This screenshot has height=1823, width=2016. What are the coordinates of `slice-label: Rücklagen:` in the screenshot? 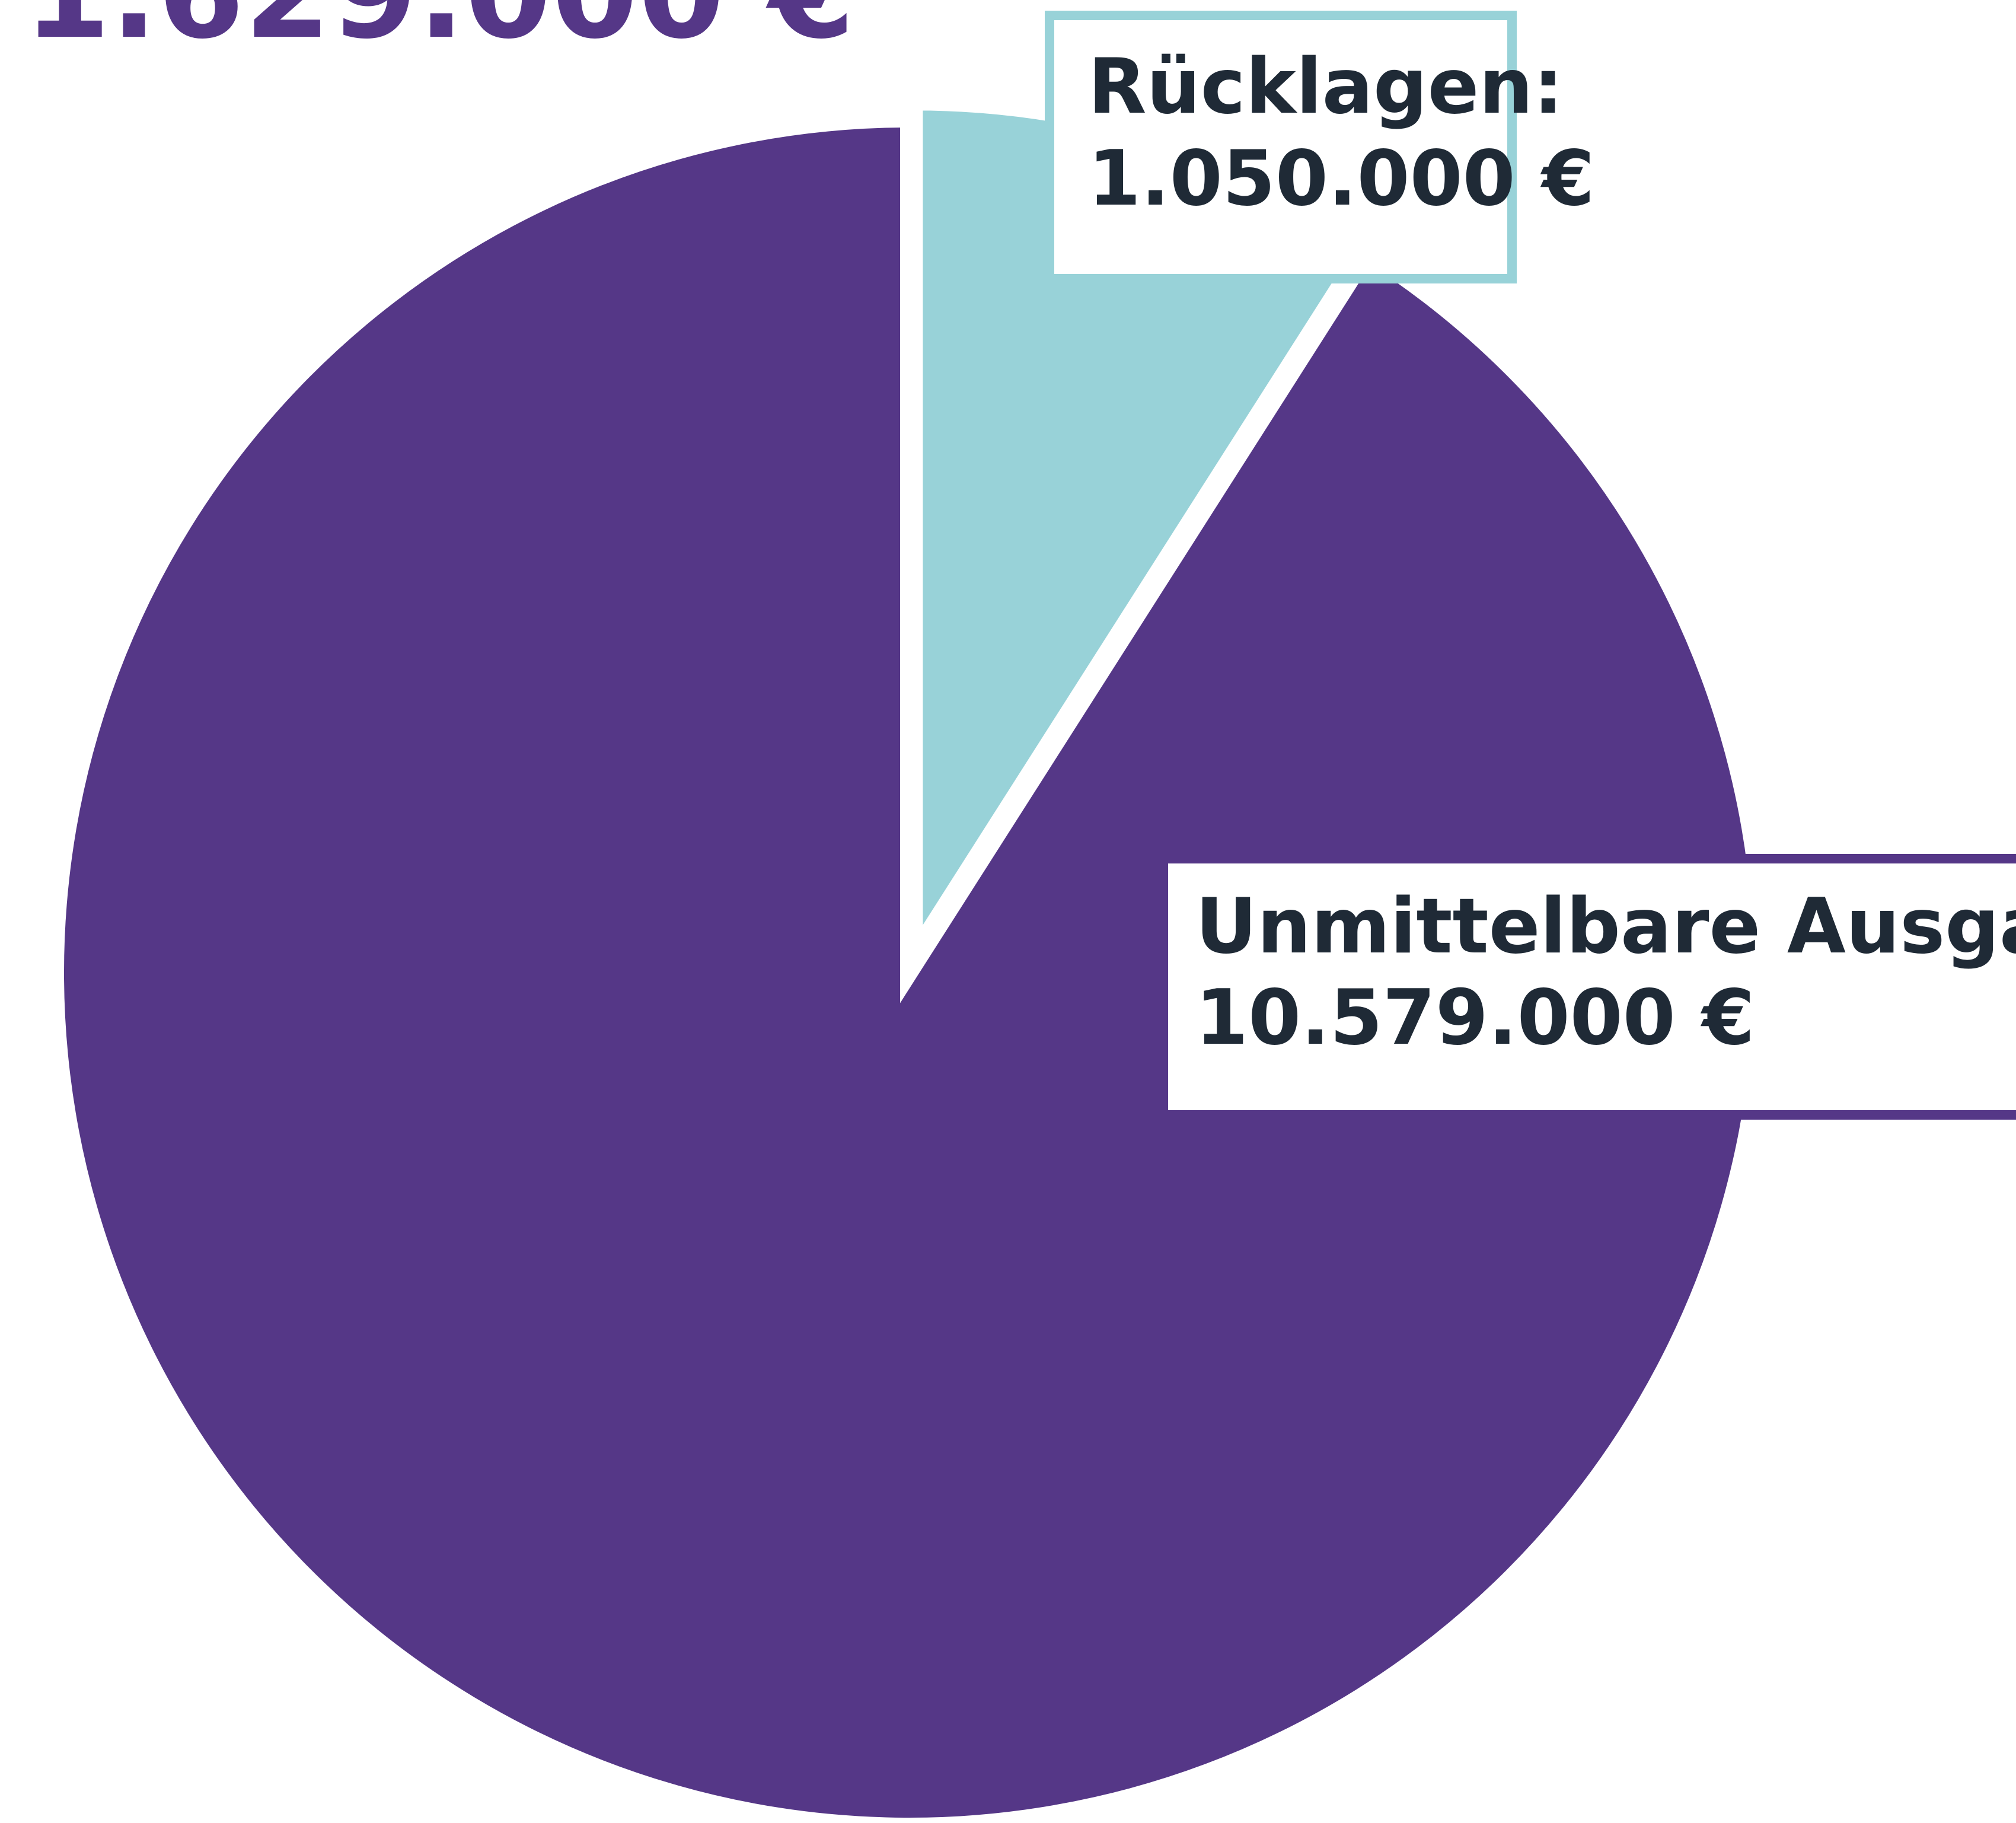 It's located at (1326, 87).